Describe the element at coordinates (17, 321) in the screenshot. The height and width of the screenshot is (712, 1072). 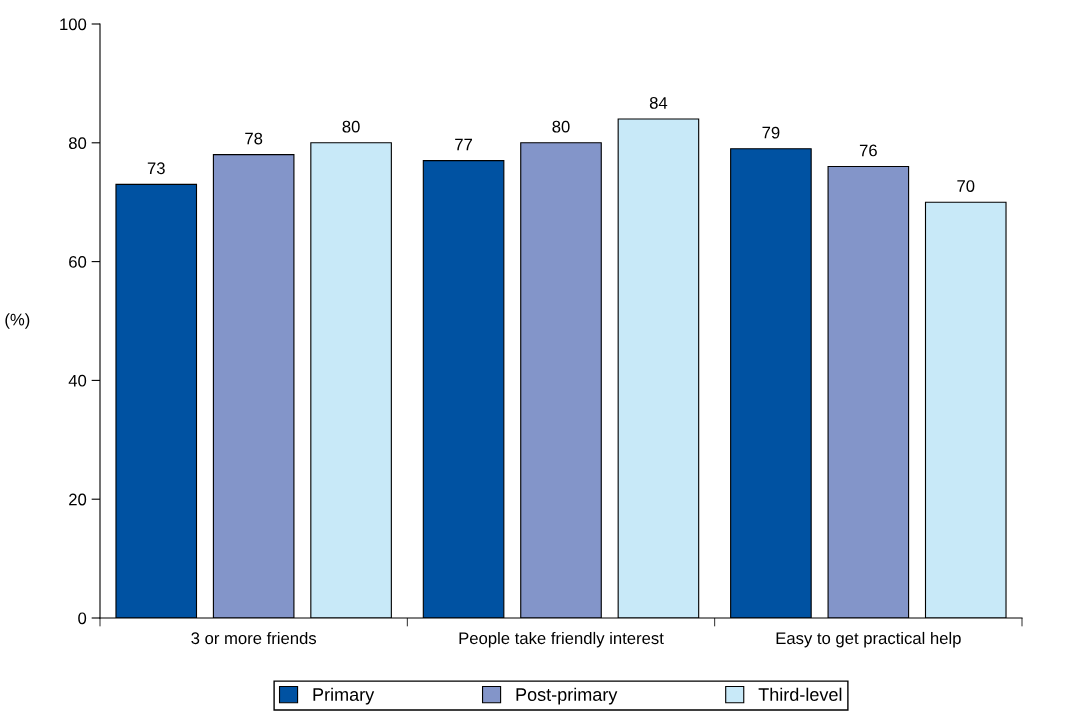
I see `y-axis-title: (%)` at that location.